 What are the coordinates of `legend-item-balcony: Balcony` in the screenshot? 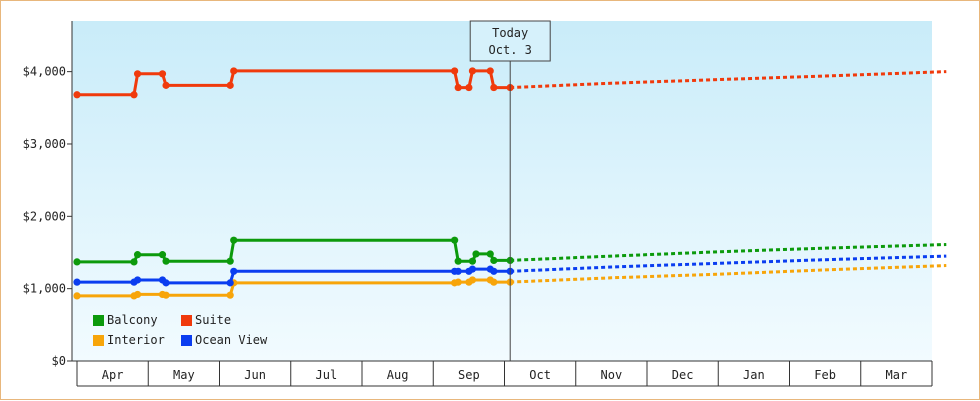 It's located at (137, 320).